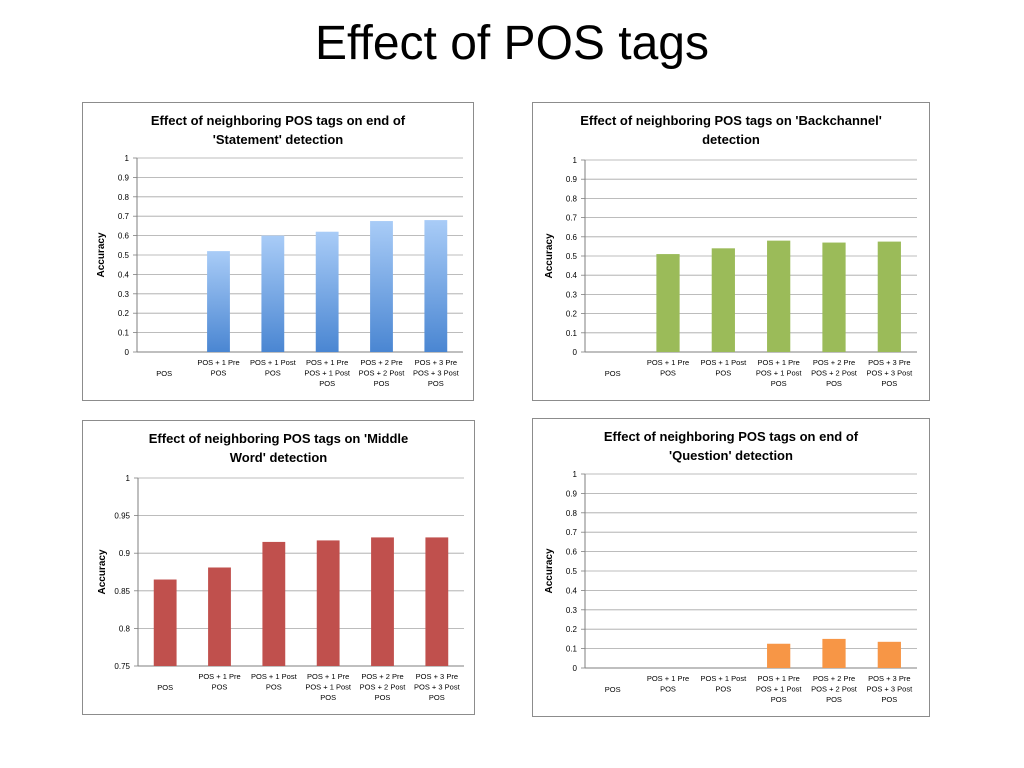 Image resolution: width=1024 pixels, height=768 pixels. What do you see at coordinates (122, 666) in the screenshot?
I see `y-tick-label: 0.75` at bounding box center [122, 666].